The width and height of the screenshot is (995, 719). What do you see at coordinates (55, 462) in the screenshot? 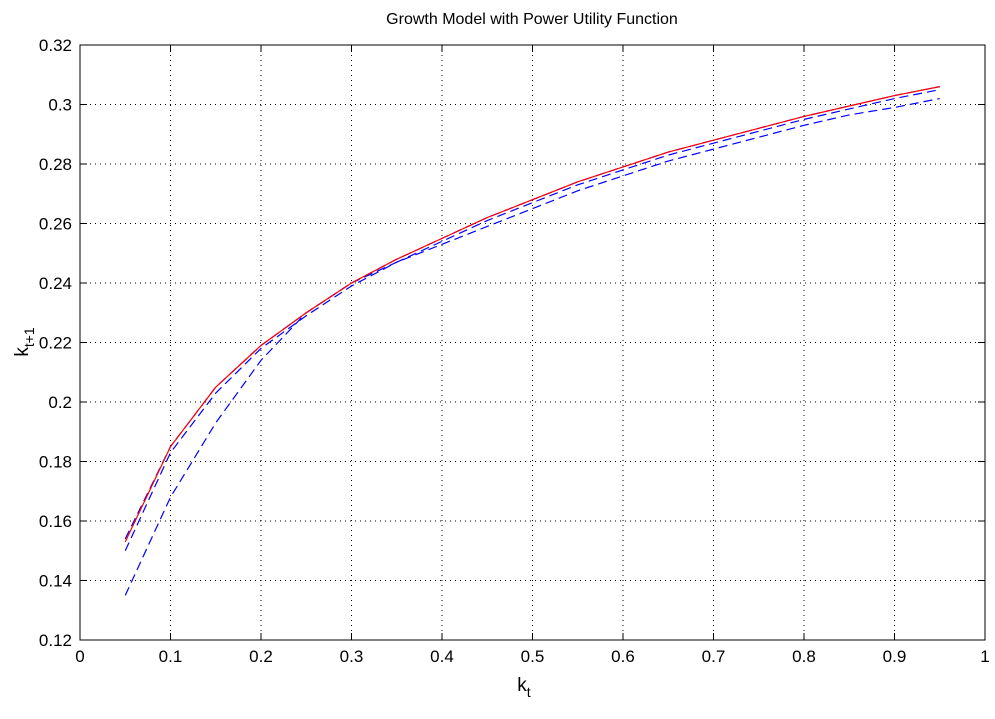
I see `y-tick-label: 0.18` at bounding box center [55, 462].